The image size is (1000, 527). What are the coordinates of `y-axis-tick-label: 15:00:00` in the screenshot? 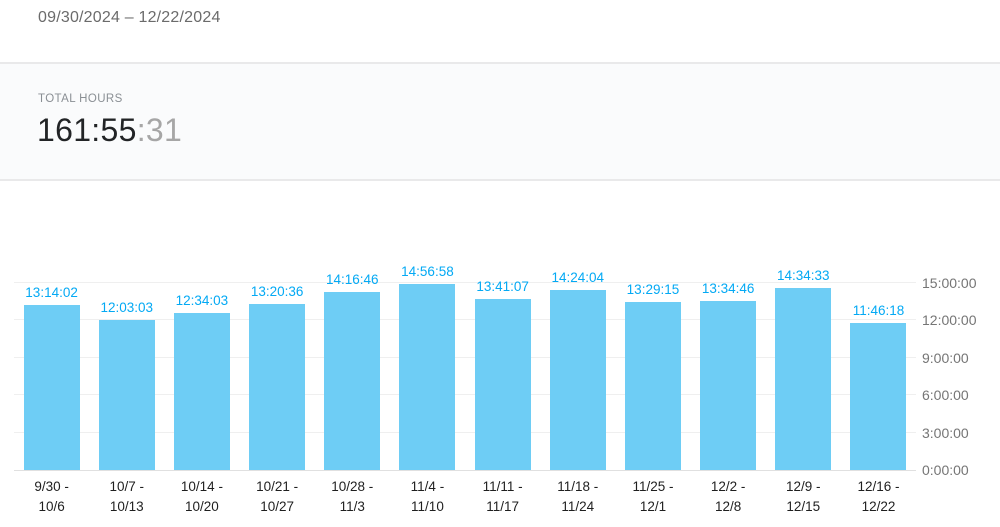 It's located at (949, 283).